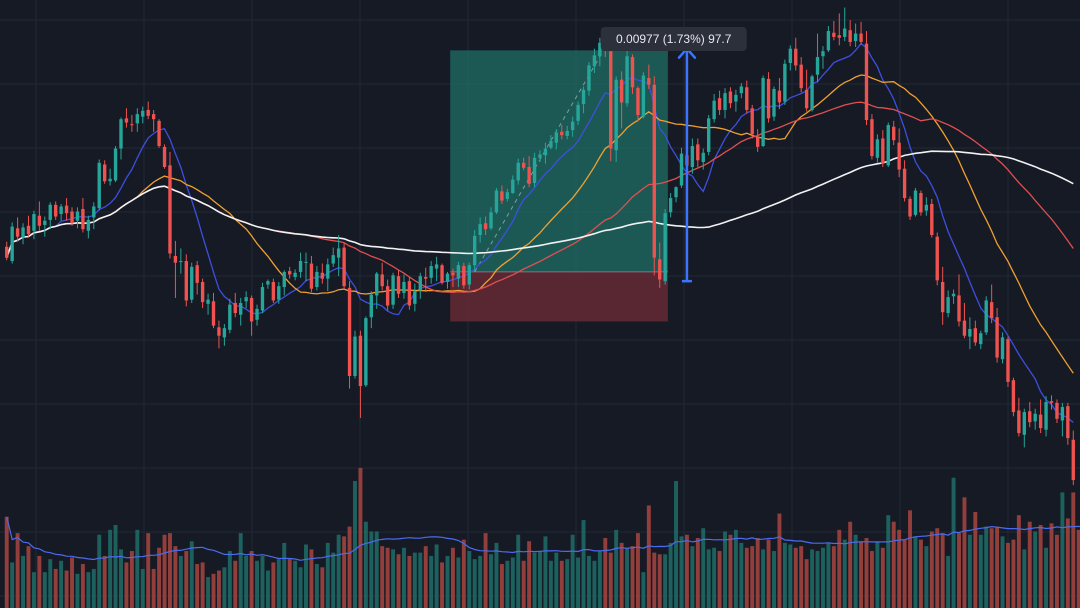 The width and height of the screenshot is (1080, 608). I want to click on long-position-tool, so click(559, 186).